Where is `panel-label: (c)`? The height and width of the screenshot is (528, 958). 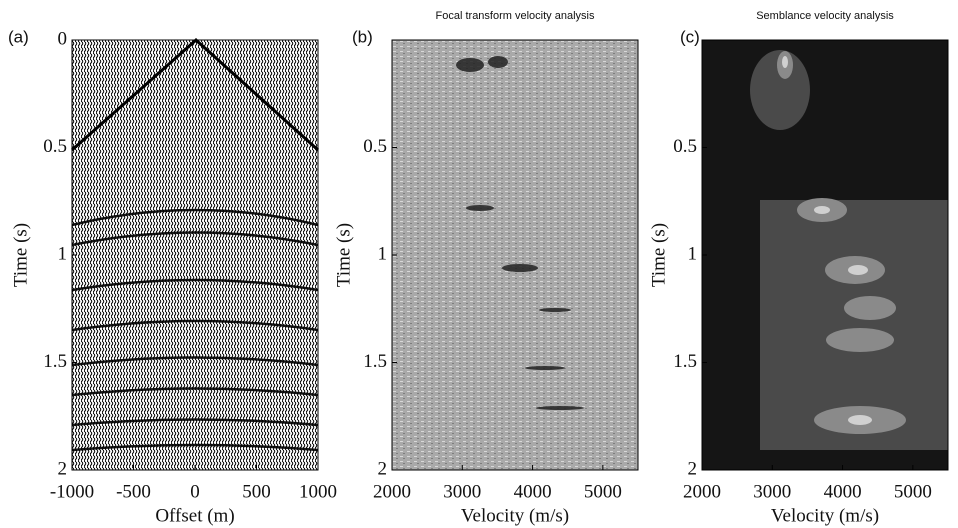
panel-label: (c) is located at coordinates (690, 36).